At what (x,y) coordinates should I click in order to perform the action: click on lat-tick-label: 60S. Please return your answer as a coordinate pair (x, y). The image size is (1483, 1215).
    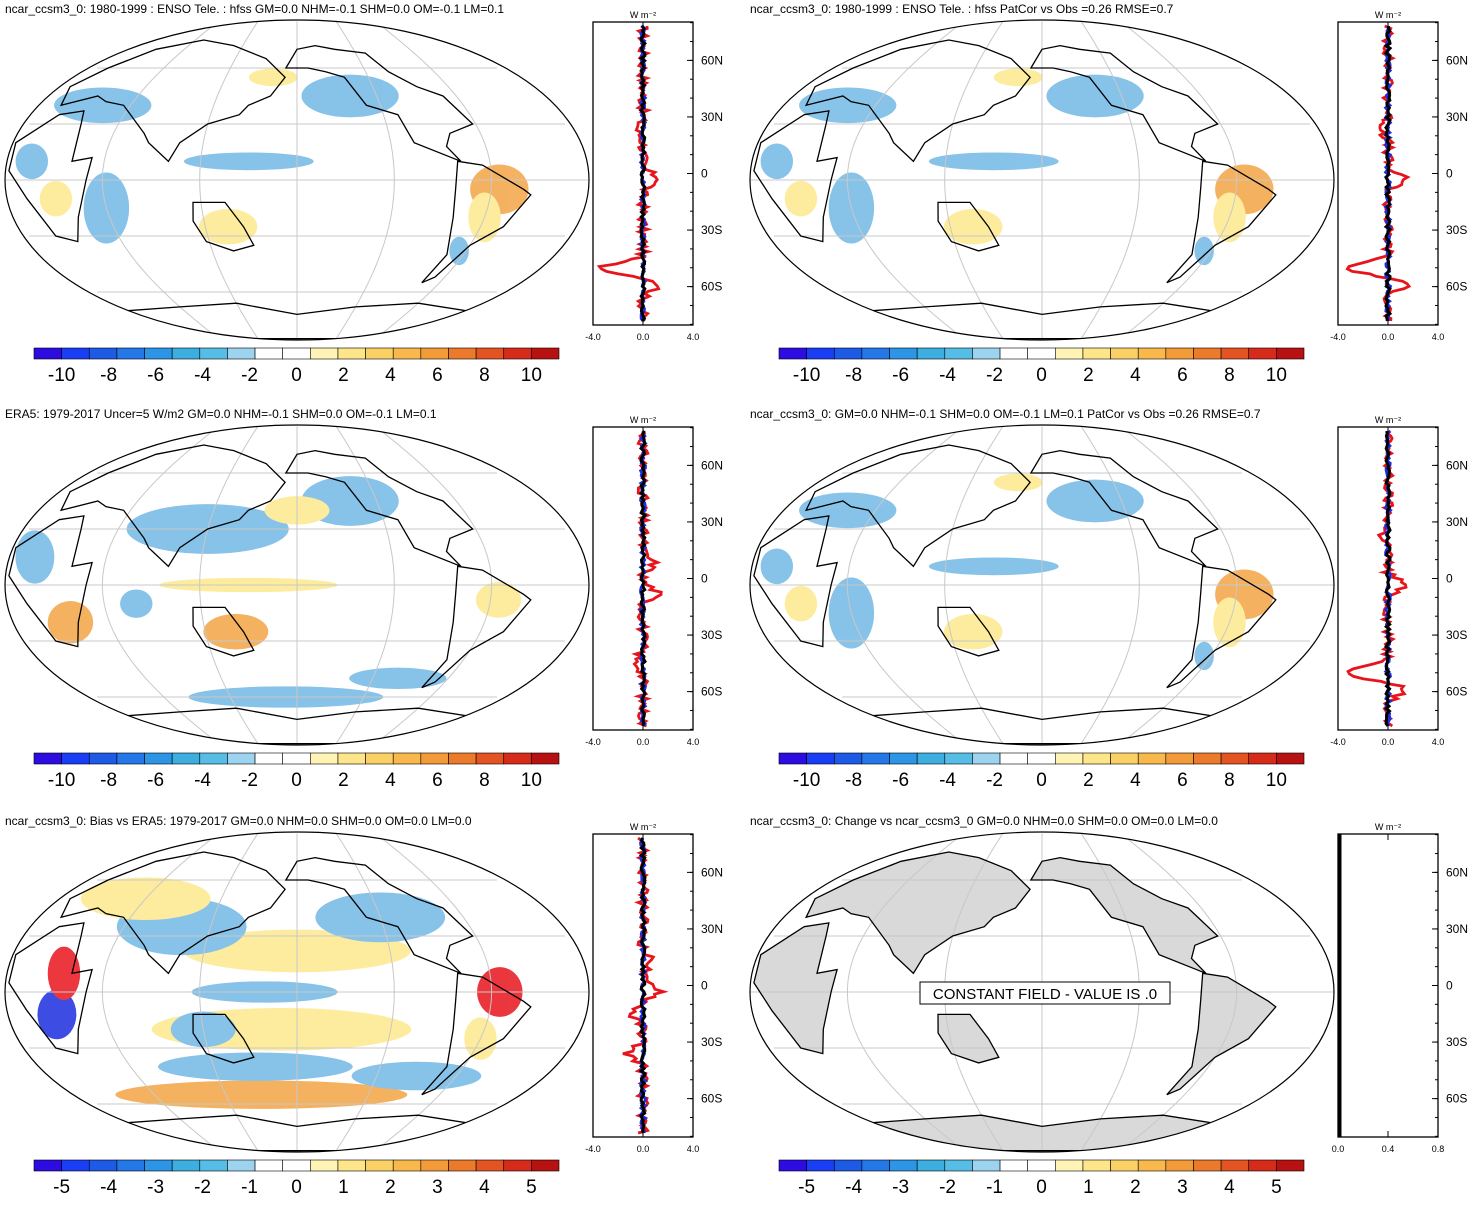
    Looking at the image, I should click on (1456, 1099).